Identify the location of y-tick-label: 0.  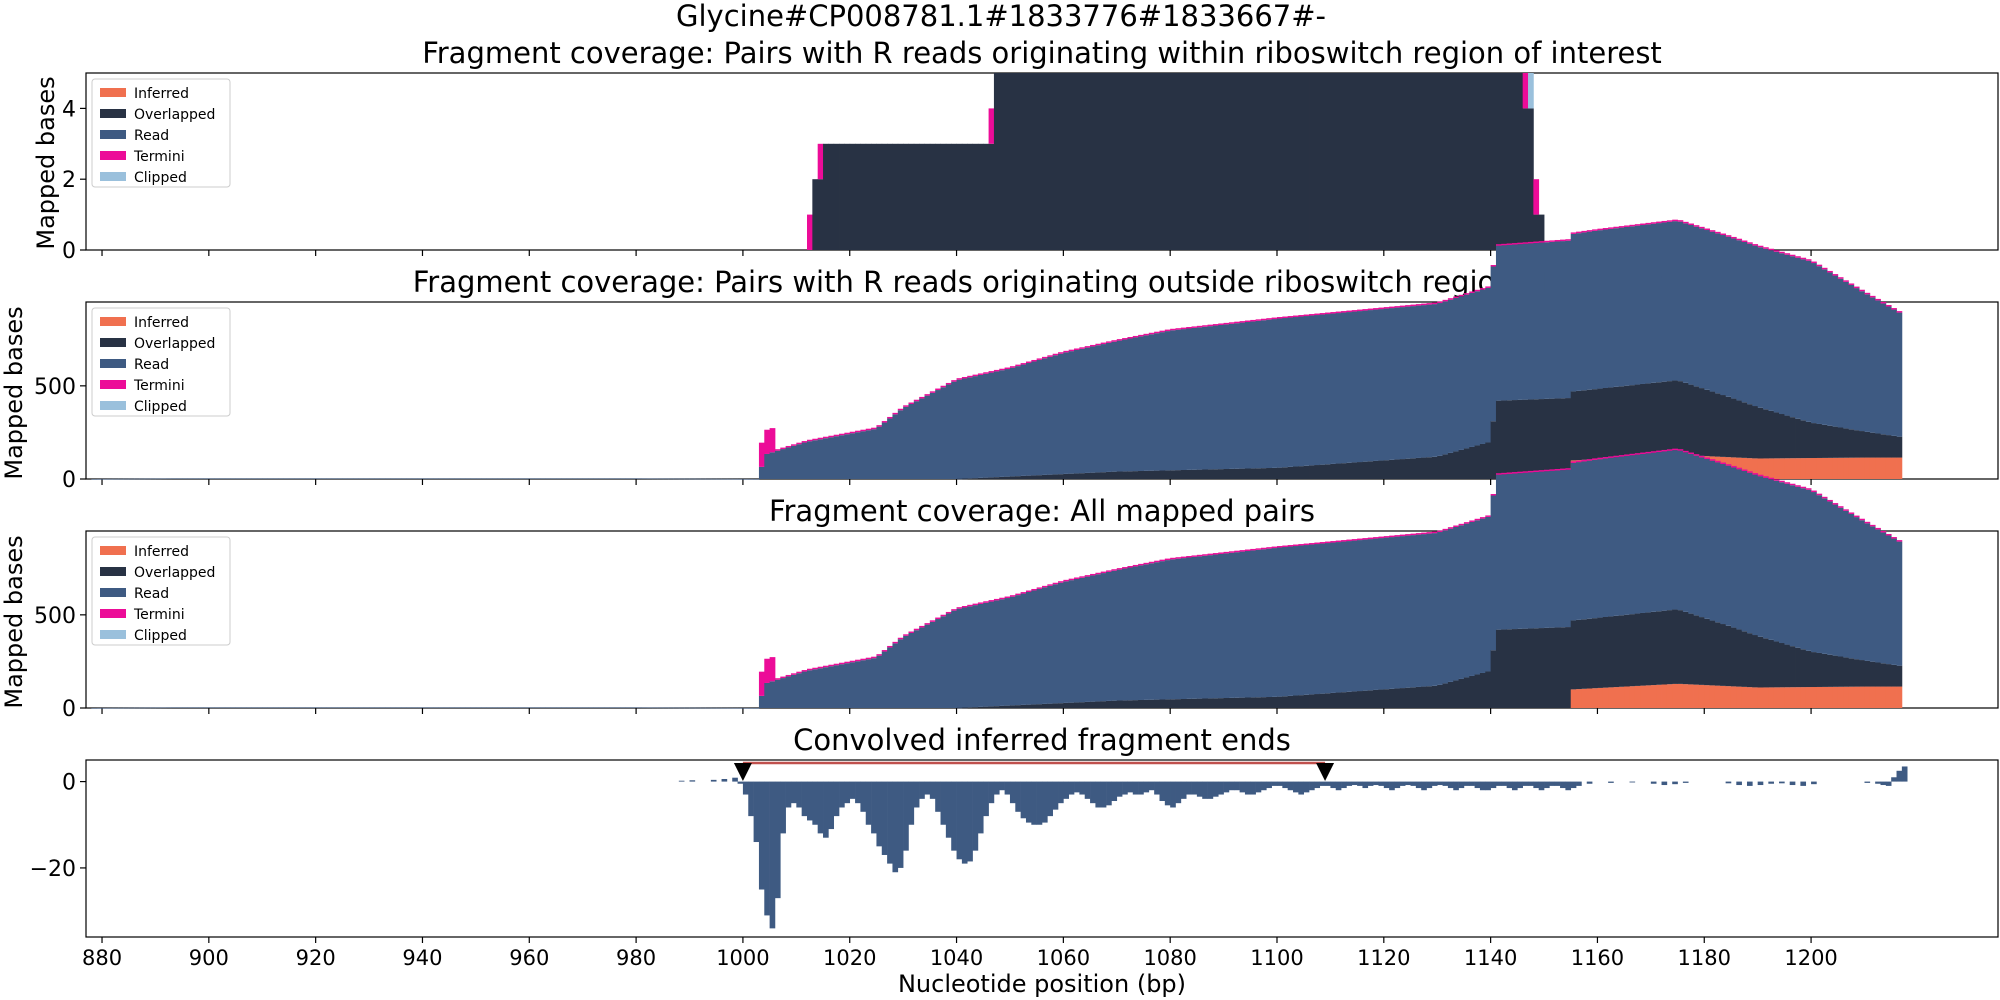
(69, 480).